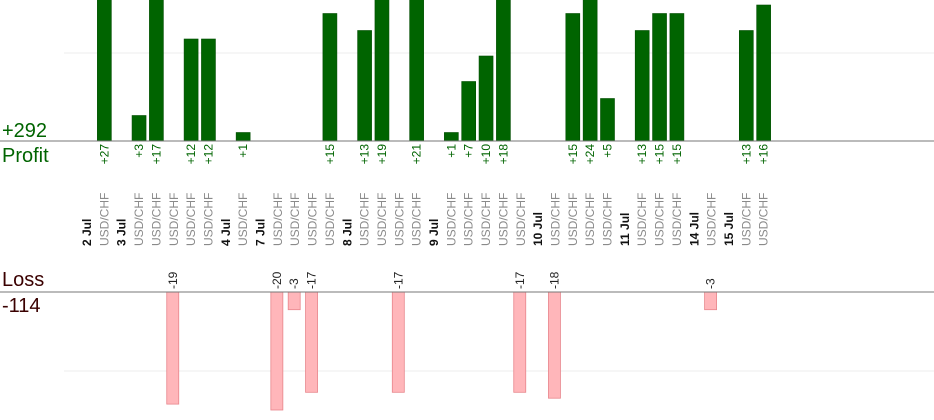 Image resolution: width=934 pixels, height=420 pixels. Describe the element at coordinates (139, 151) in the screenshot. I see `profit-value-label: +3` at that location.